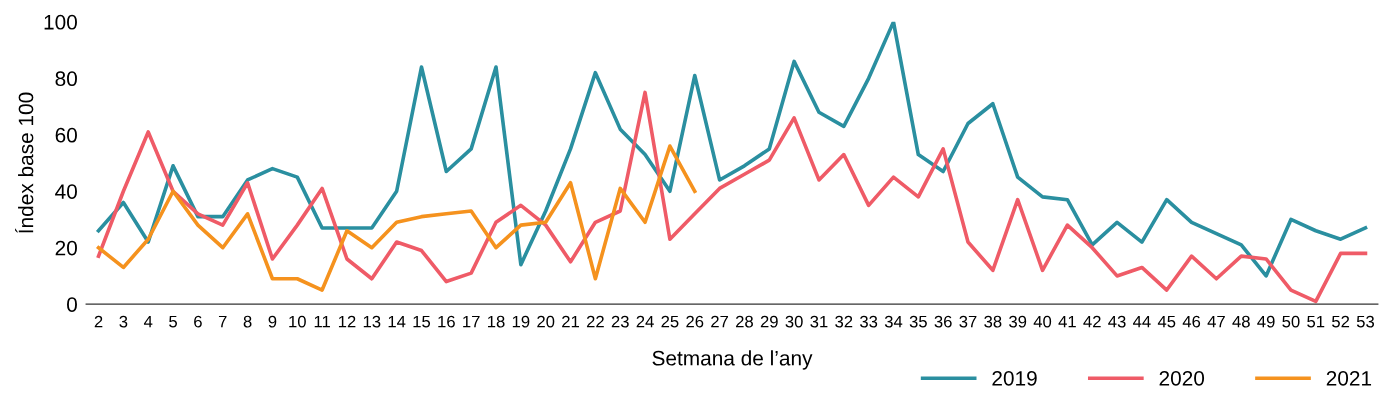 Image resolution: width=1389 pixels, height=405 pixels. Describe the element at coordinates (173, 321) in the screenshot. I see `x-tick-label: 5` at that location.